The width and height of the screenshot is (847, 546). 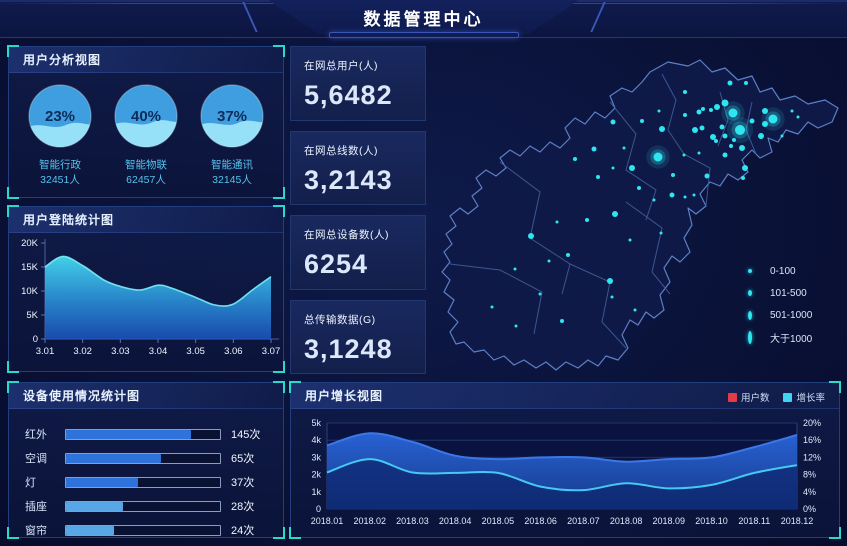 What do you see at coordinates (788, 293) in the screenshot?
I see `map-legend-label: 101-500` at bounding box center [788, 293].